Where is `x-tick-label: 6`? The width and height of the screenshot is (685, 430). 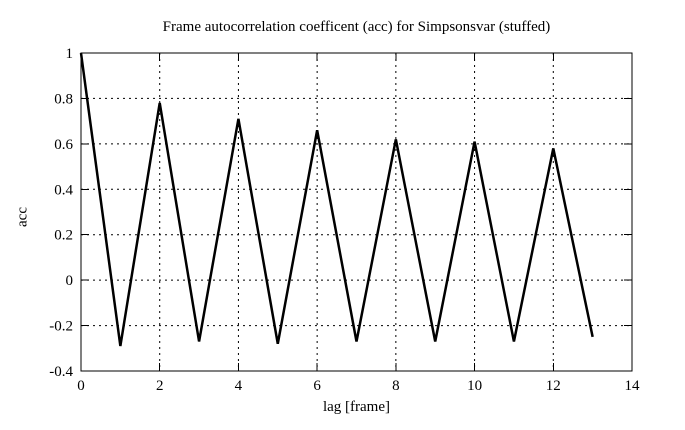
x-tick-label: 6 is located at coordinates (317, 386).